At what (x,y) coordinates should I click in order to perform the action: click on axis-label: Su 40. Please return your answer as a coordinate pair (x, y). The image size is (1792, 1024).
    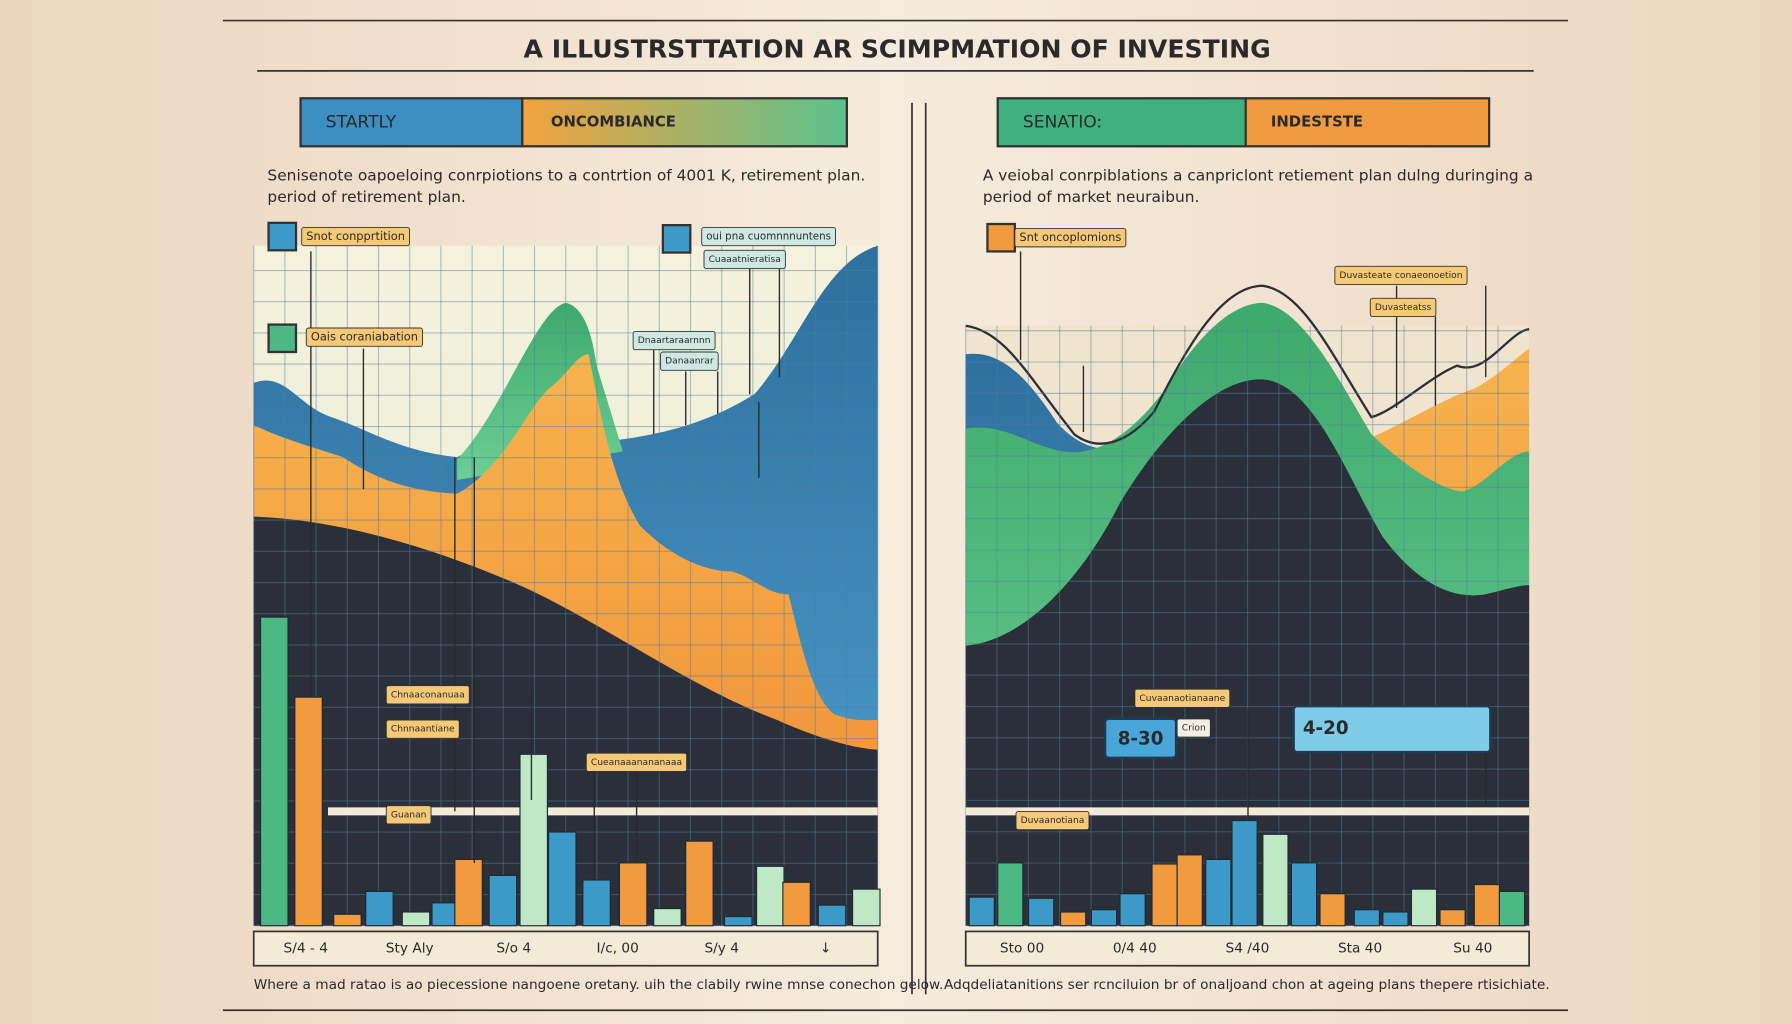
    Looking at the image, I should click on (1472, 949).